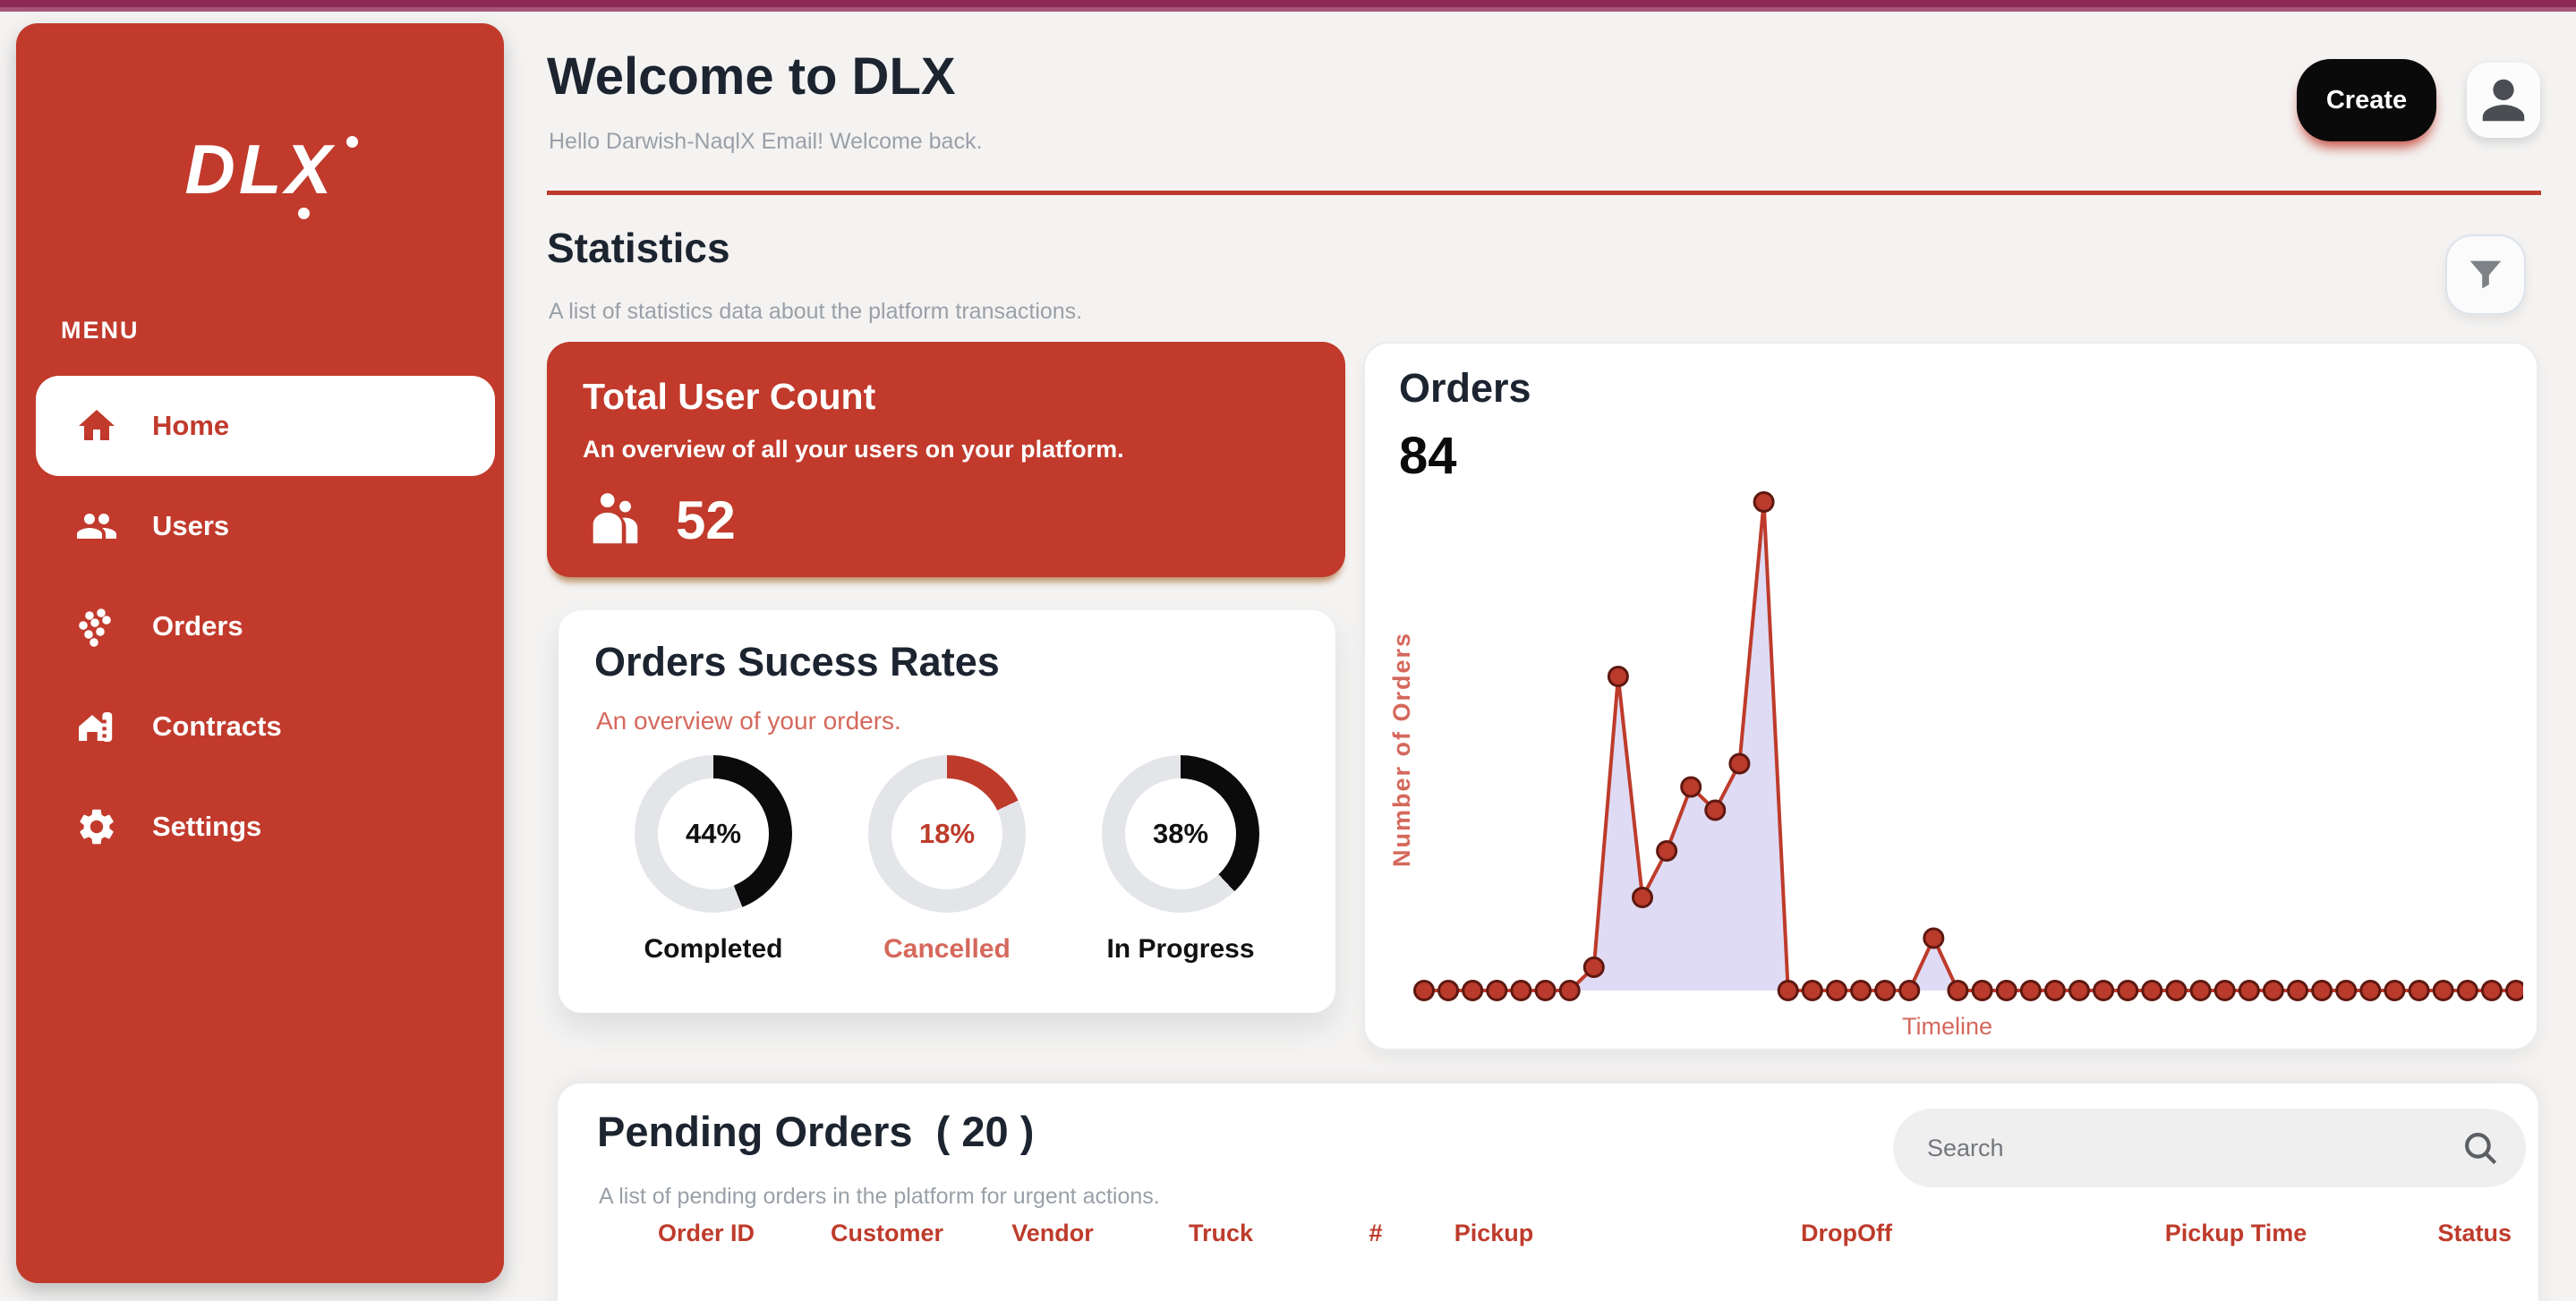 Image resolution: width=2576 pixels, height=1301 pixels. Describe the element at coordinates (748, 721) in the screenshot. I see `card-subtitle: An overview of your orders.` at that location.